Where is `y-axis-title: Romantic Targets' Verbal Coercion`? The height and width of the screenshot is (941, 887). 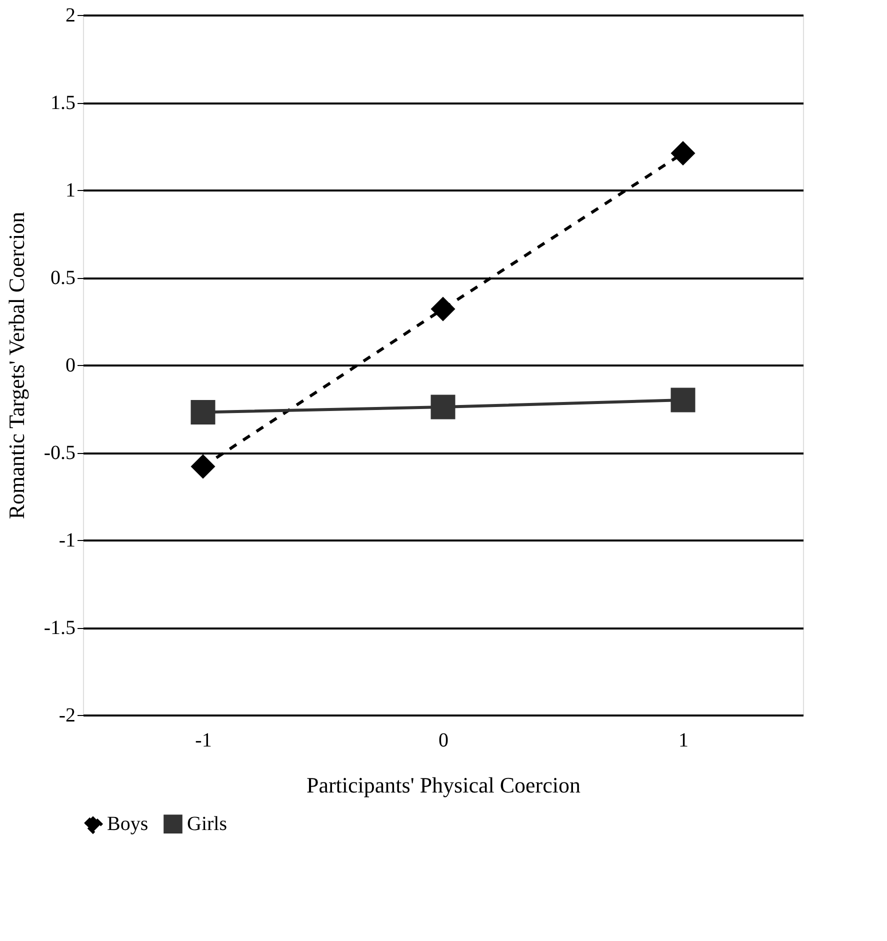 y-axis-title: Romantic Targets' Verbal Coercion is located at coordinates (16, 366).